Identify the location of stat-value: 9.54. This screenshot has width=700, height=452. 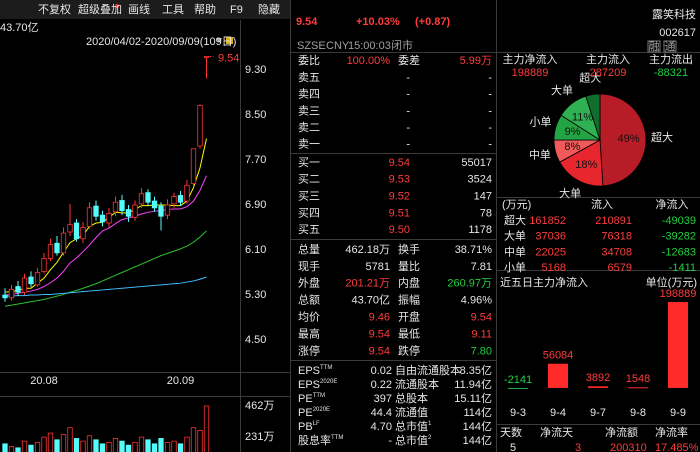
(481, 318).